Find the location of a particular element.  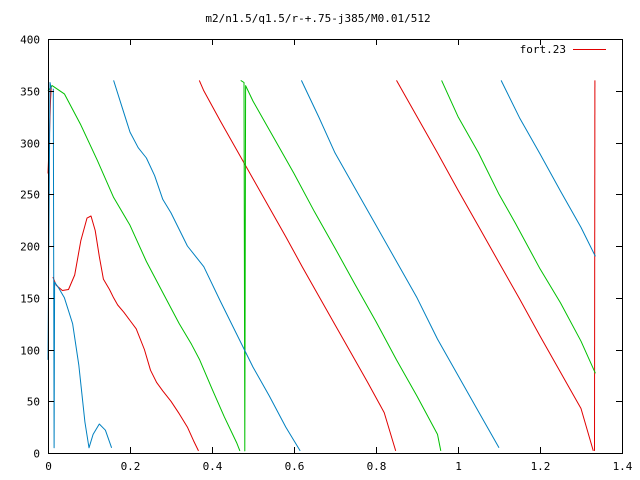

y-tick-label: 150 is located at coordinates (30, 299).